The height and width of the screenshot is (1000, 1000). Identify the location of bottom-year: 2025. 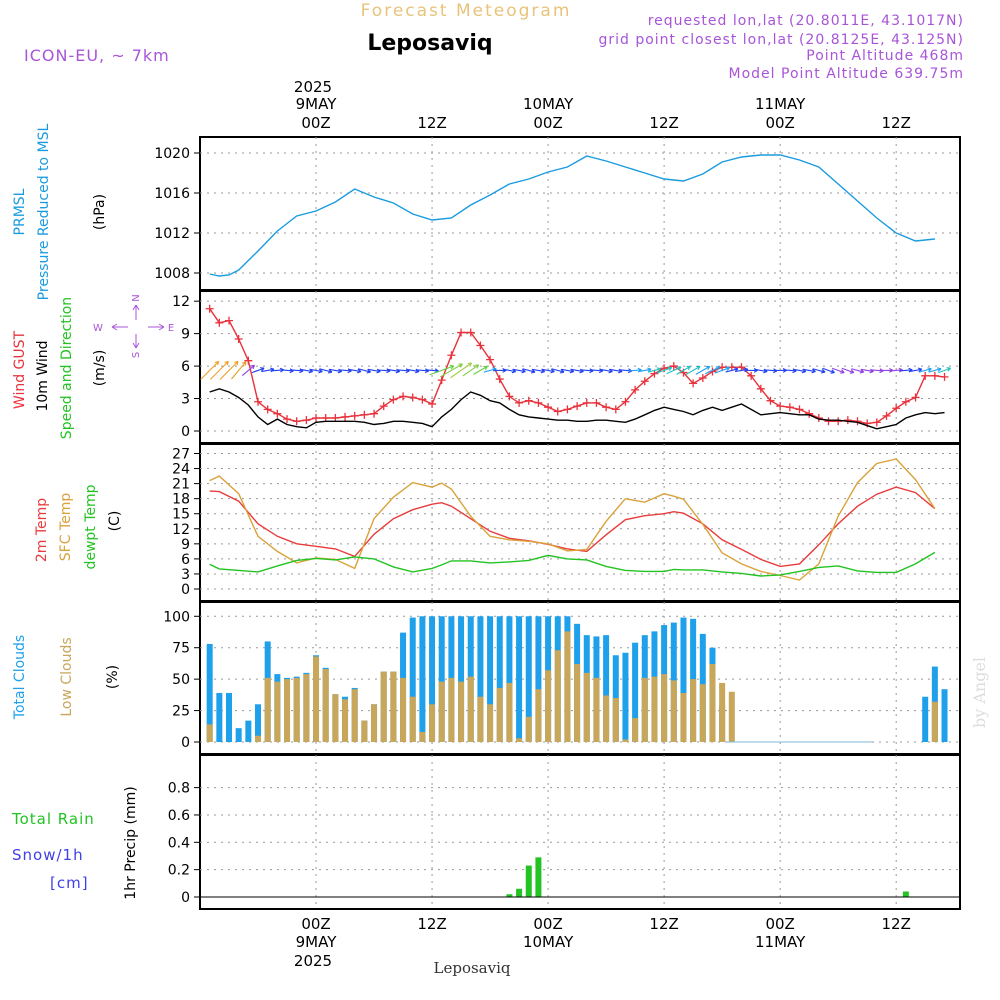
(313, 961).